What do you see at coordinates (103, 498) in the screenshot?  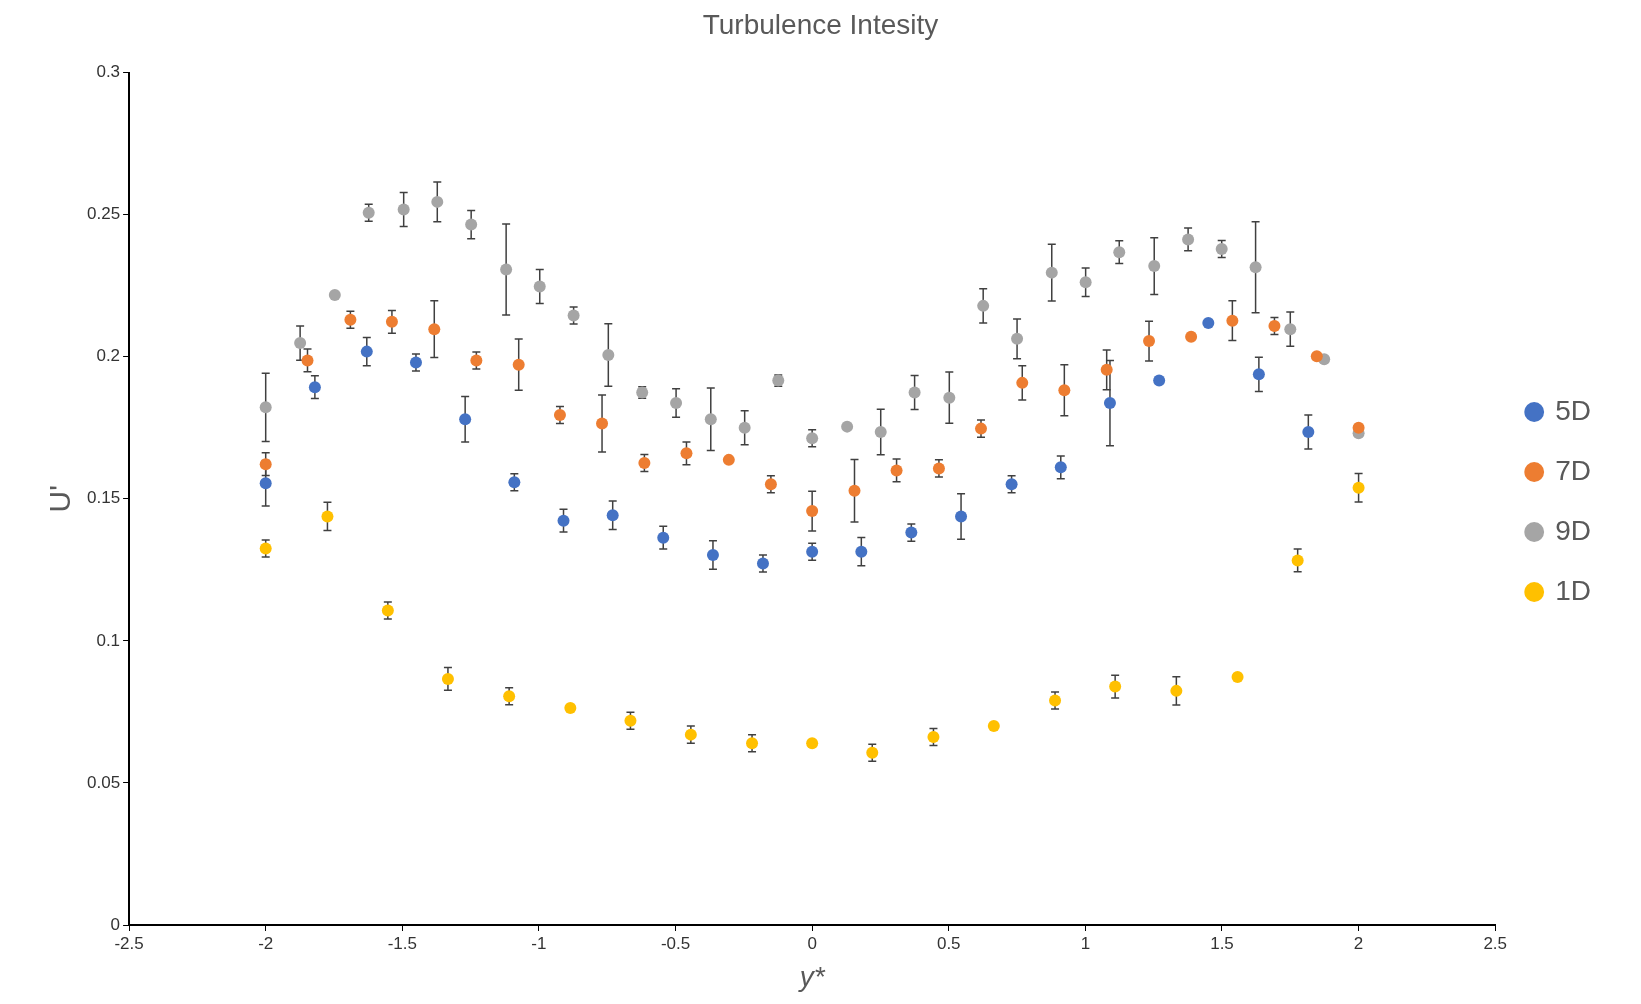 I see `y-tick-label: 0.15` at bounding box center [103, 498].